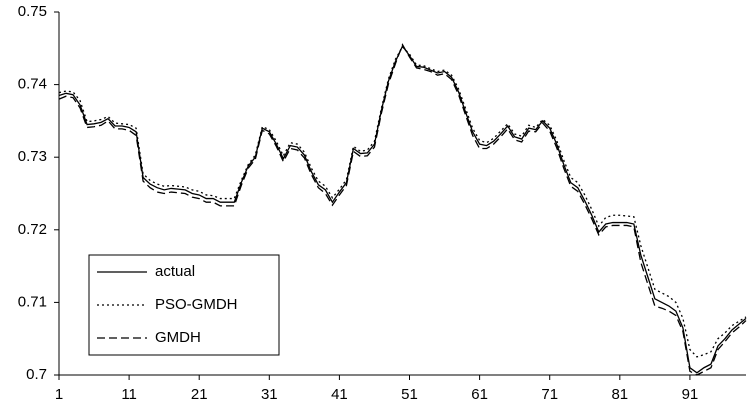 This screenshot has height=414, width=751. I want to click on x-tick-label: 1, so click(59, 394).